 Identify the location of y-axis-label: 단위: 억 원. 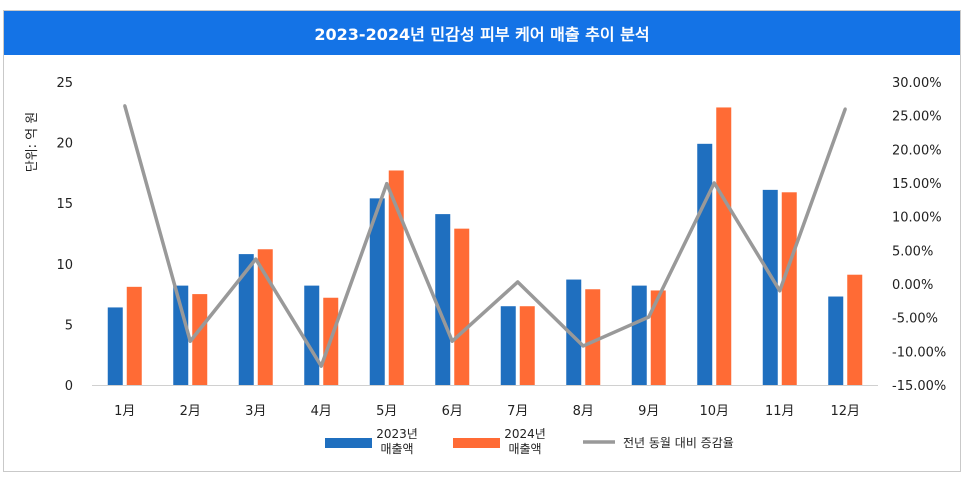
(32, 142).